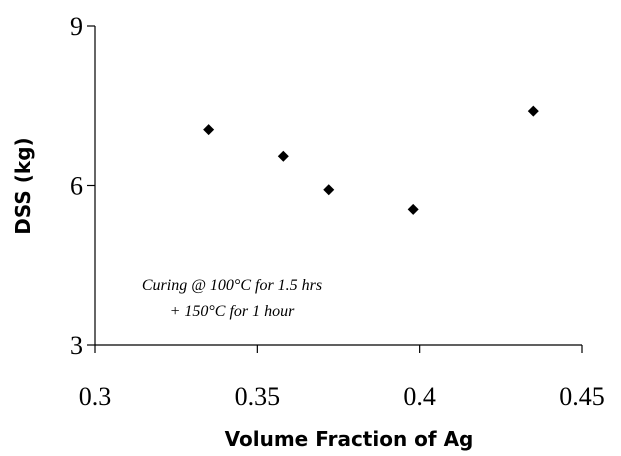 The image size is (621, 456). I want to click on y-axis-title: DSS (kg), so click(23, 185).